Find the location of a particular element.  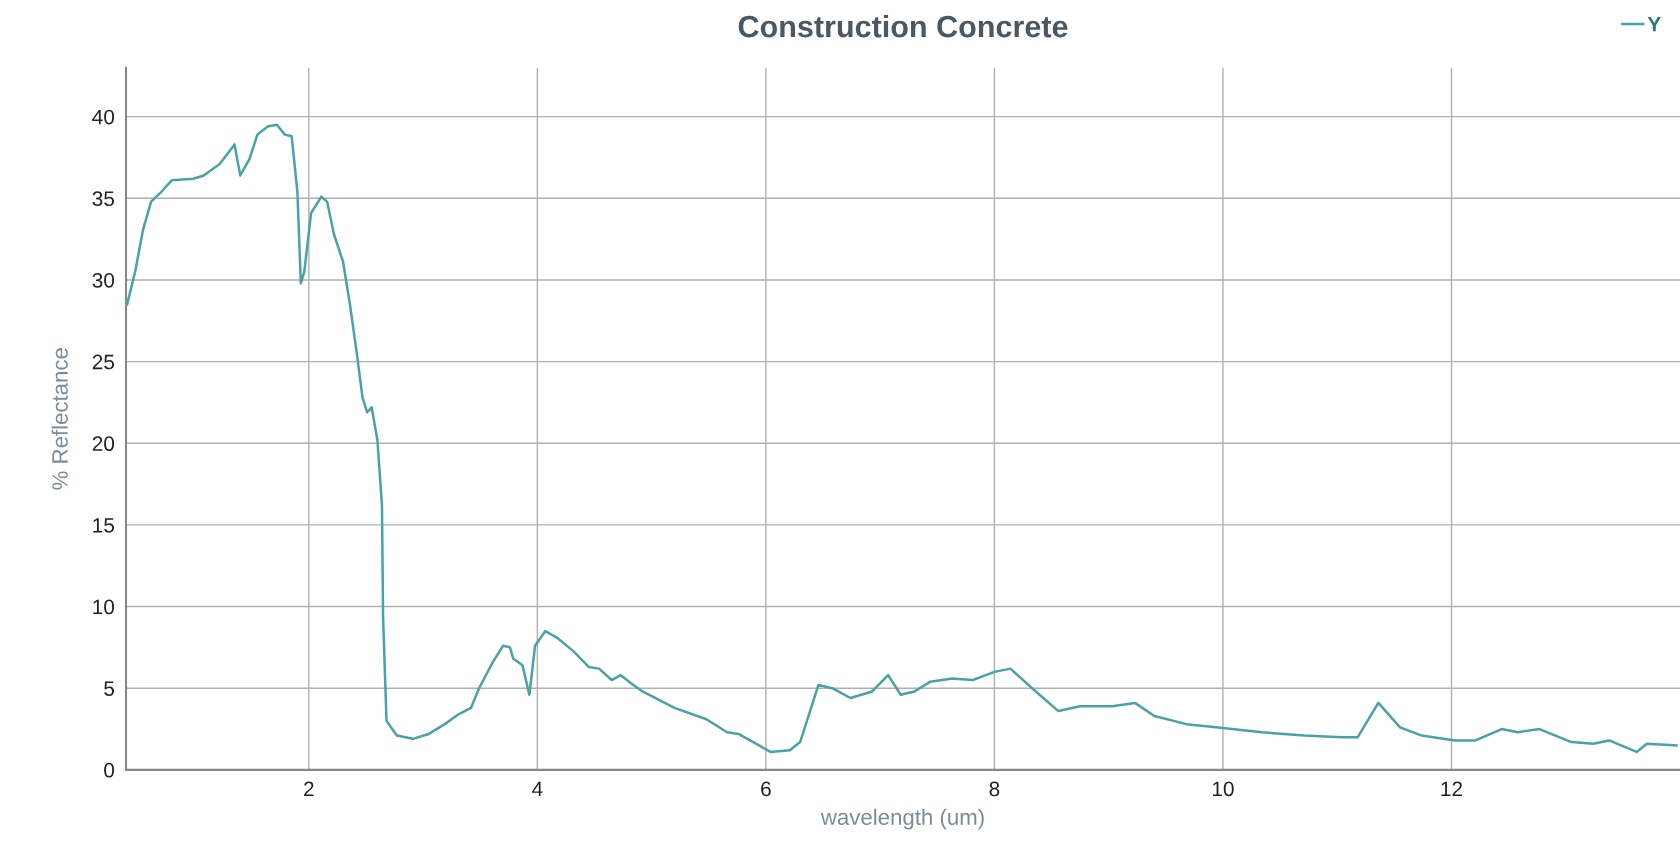

x-tick-label: 2 is located at coordinates (309, 789).